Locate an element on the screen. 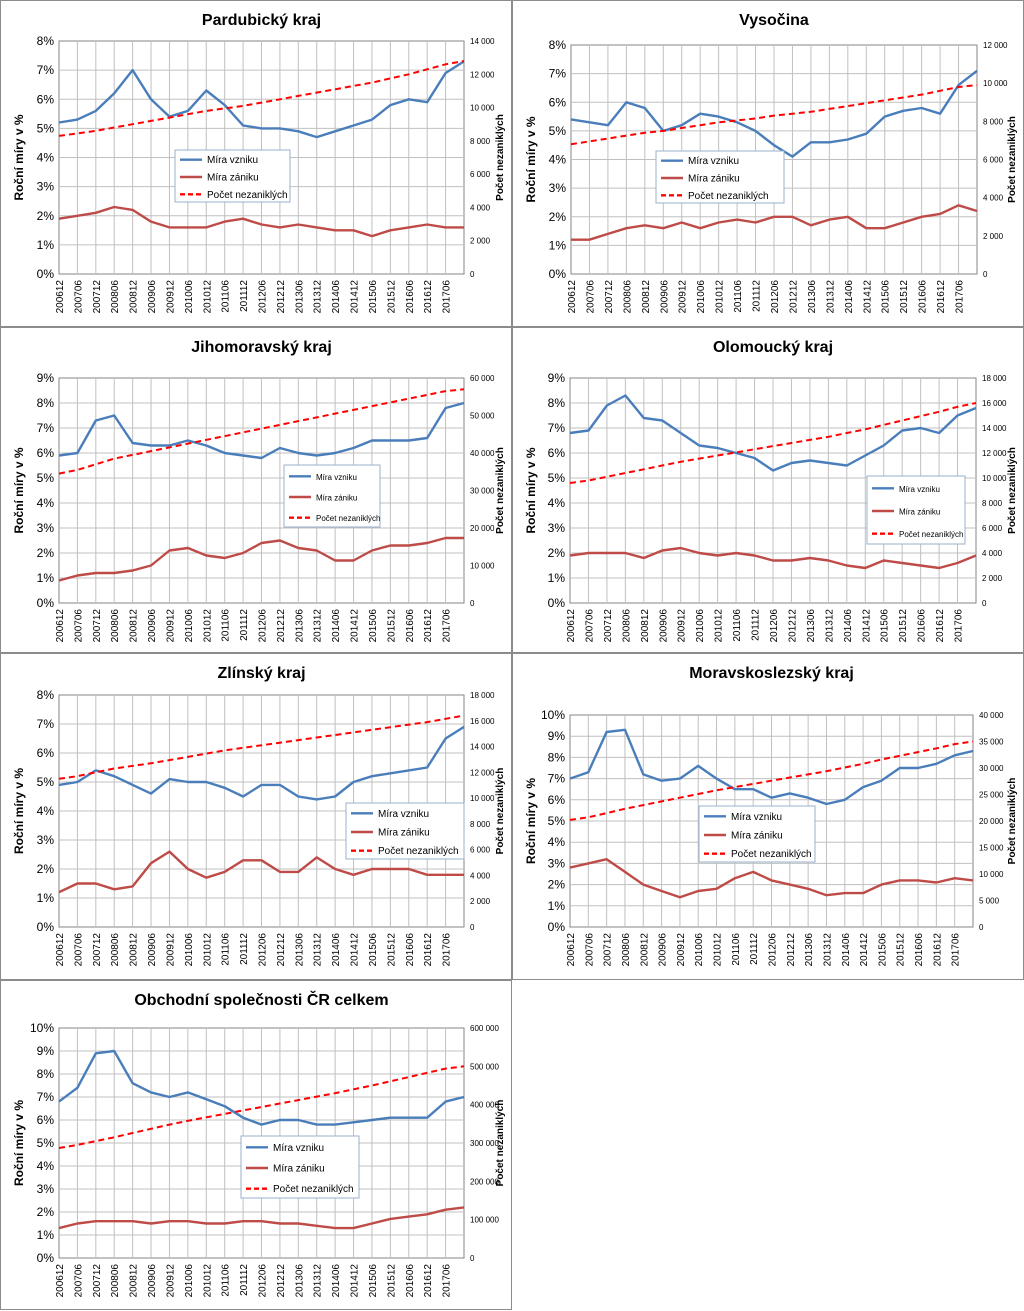  x-tick-label: 200906 is located at coordinates (663, 626).